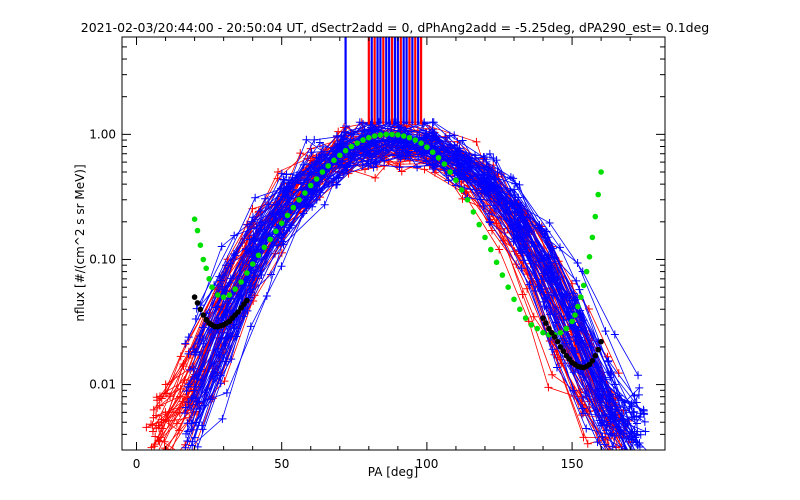 The height and width of the screenshot is (500, 800). Describe the element at coordinates (393, 472) in the screenshot. I see `x-axis-label: PA [deg]` at that location.